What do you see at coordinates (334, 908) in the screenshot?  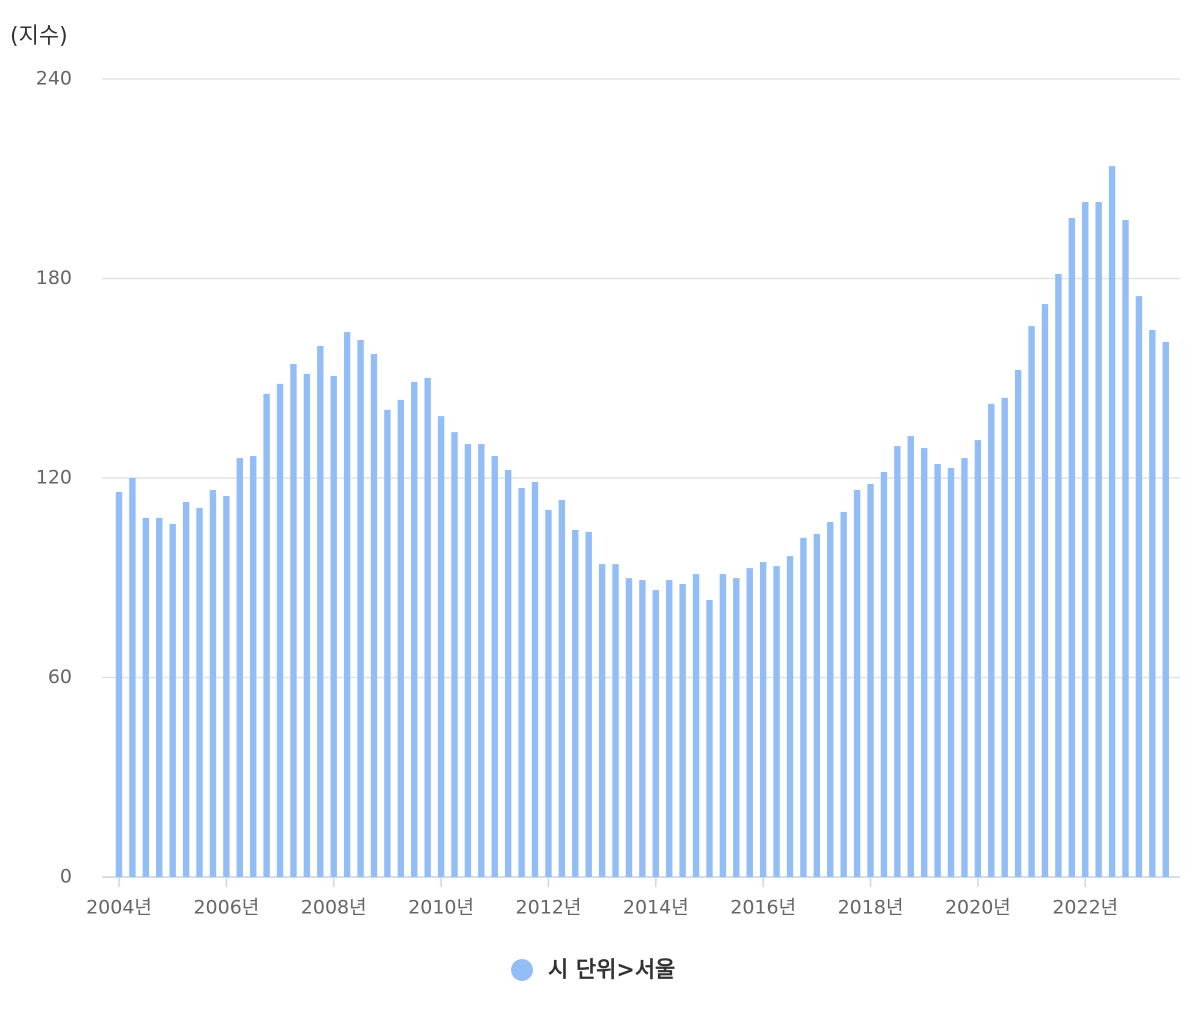 I see `x-tick-label: 2008년` at bounding box center [334, 908].